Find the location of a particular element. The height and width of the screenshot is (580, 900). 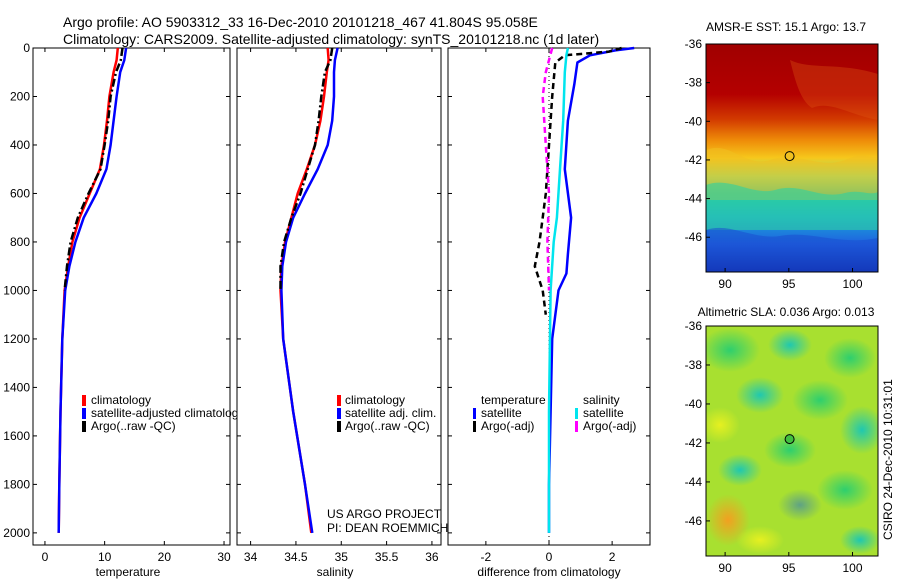

y-tick-label: 1400 is located at coordinates (16, 387).